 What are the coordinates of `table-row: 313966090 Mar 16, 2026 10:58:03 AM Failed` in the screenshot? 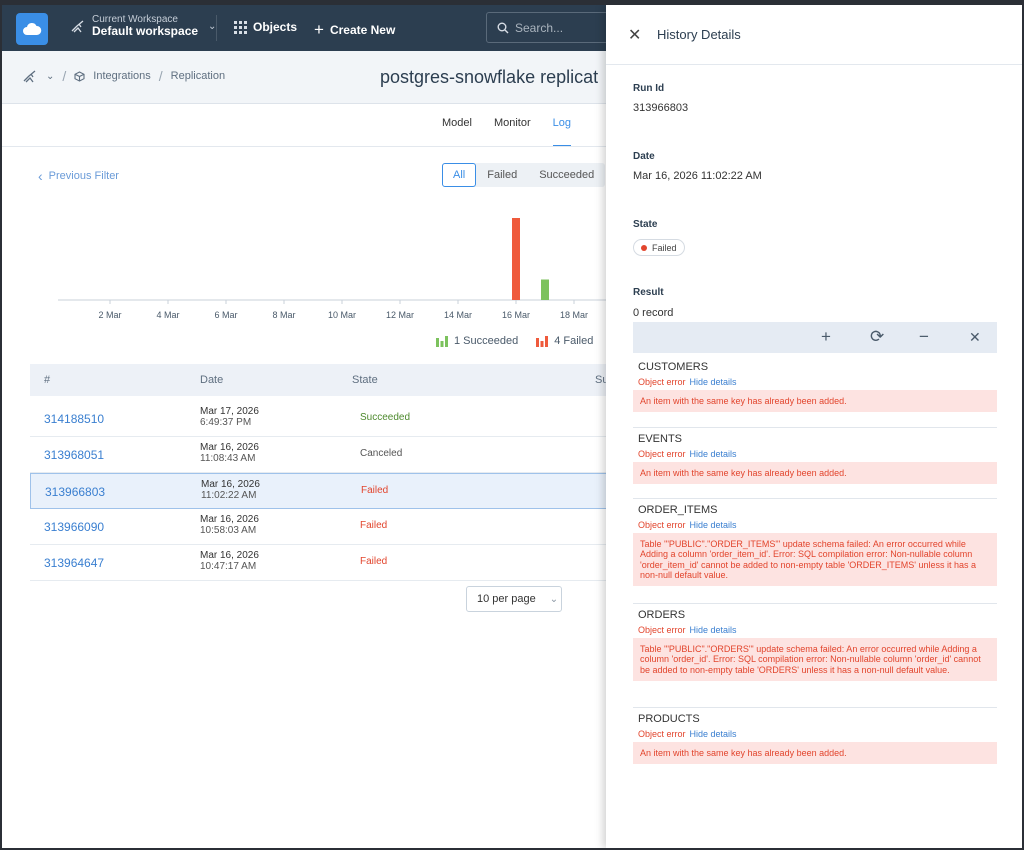 It's located at (325, 527).